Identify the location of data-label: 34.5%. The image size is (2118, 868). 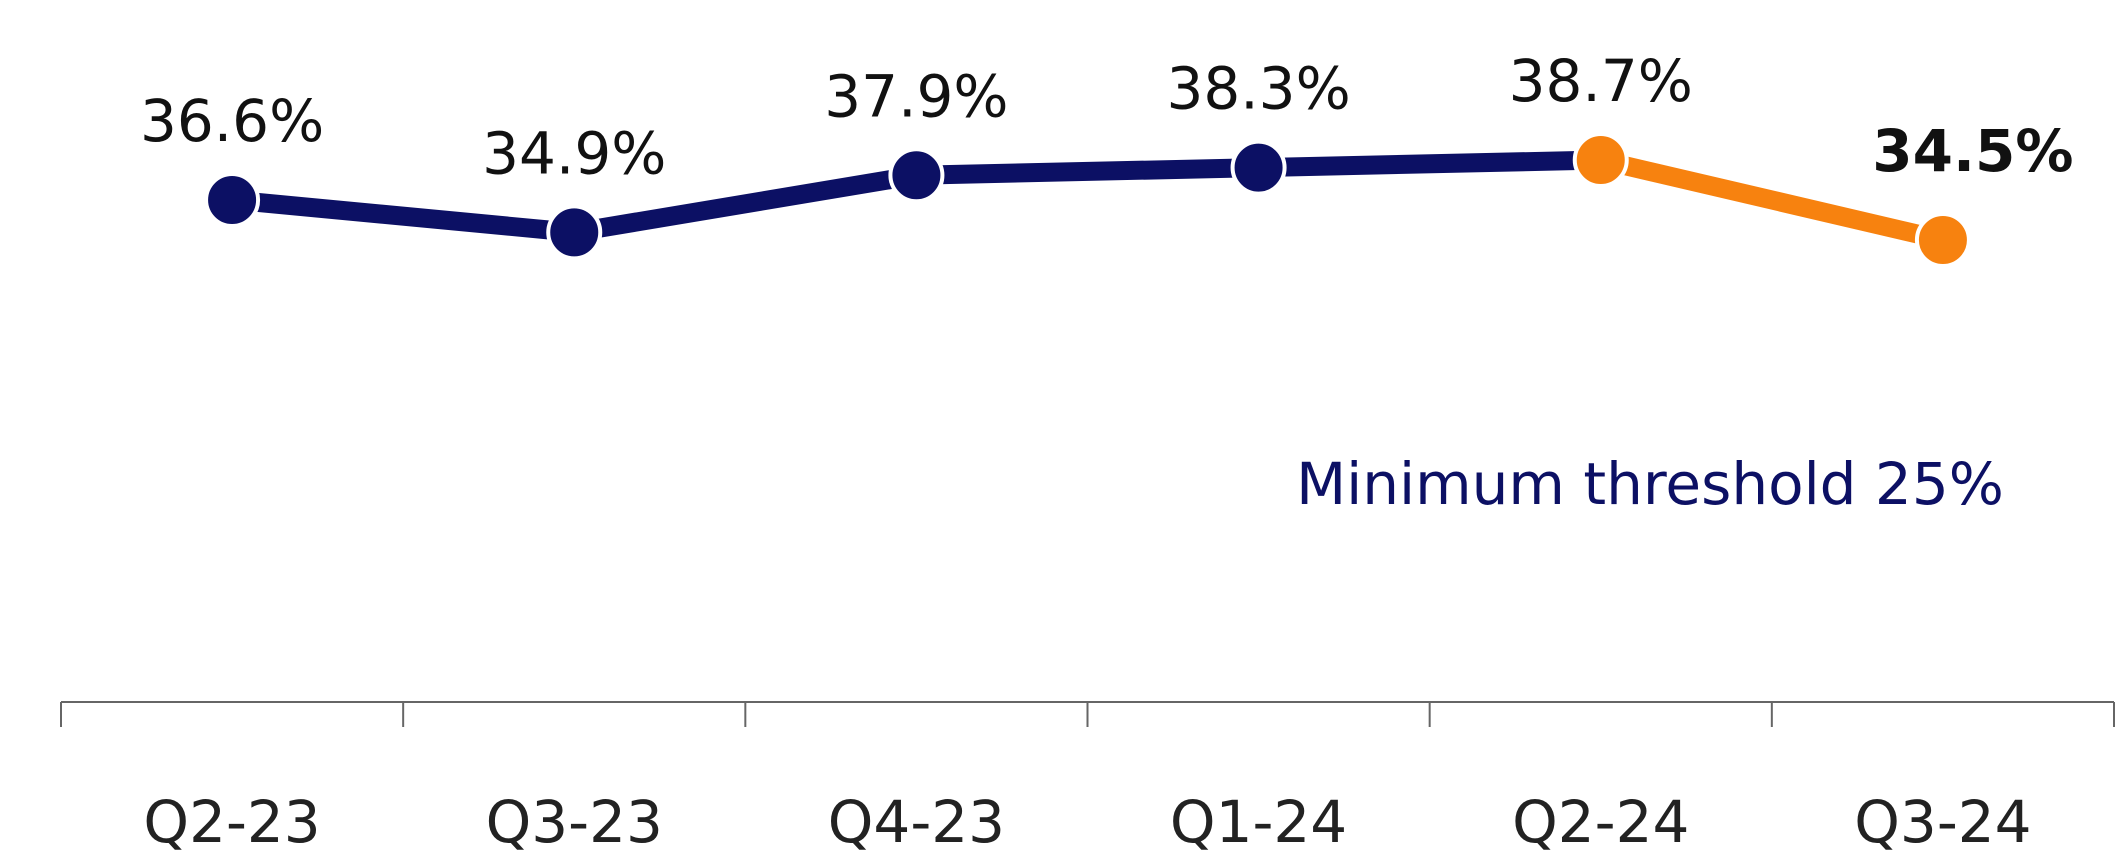
(1972, 151).